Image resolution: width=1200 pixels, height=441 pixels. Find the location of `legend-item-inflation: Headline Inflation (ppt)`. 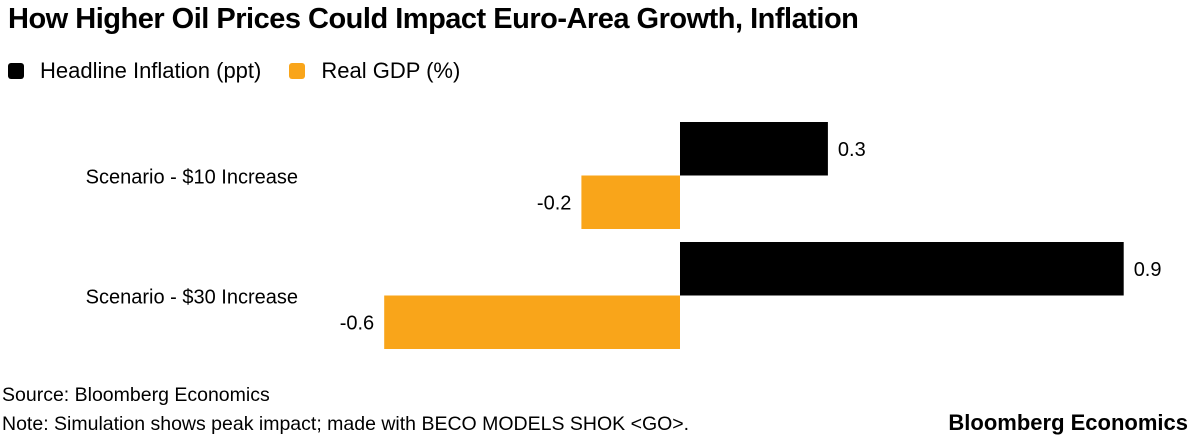

legend-item-inflation: Headline Inflation (ppt) is located at coordinates (134, 71).